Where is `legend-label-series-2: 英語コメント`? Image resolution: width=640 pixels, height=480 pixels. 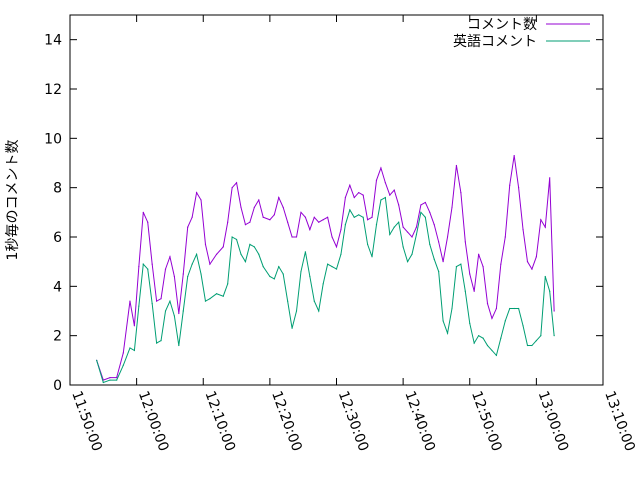 legend-label-series-2: 英語コメント is located at coordinates (495, 41).